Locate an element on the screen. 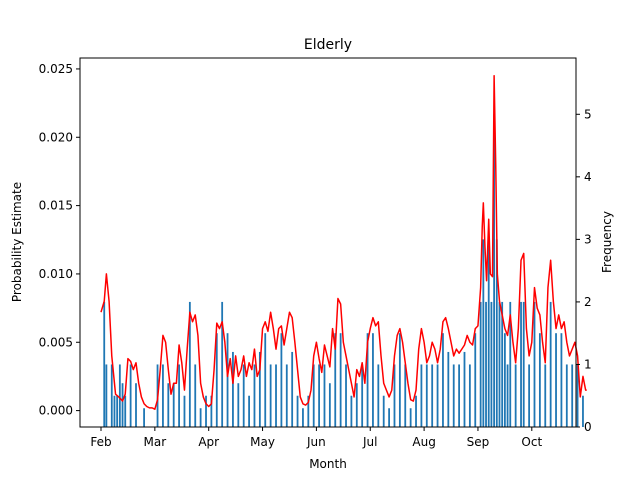 Image resolution: width=640 pixels, height=480 pixels. y-axis-right: 0 1 2 3 4 5 is located at coordinates (584, 270).